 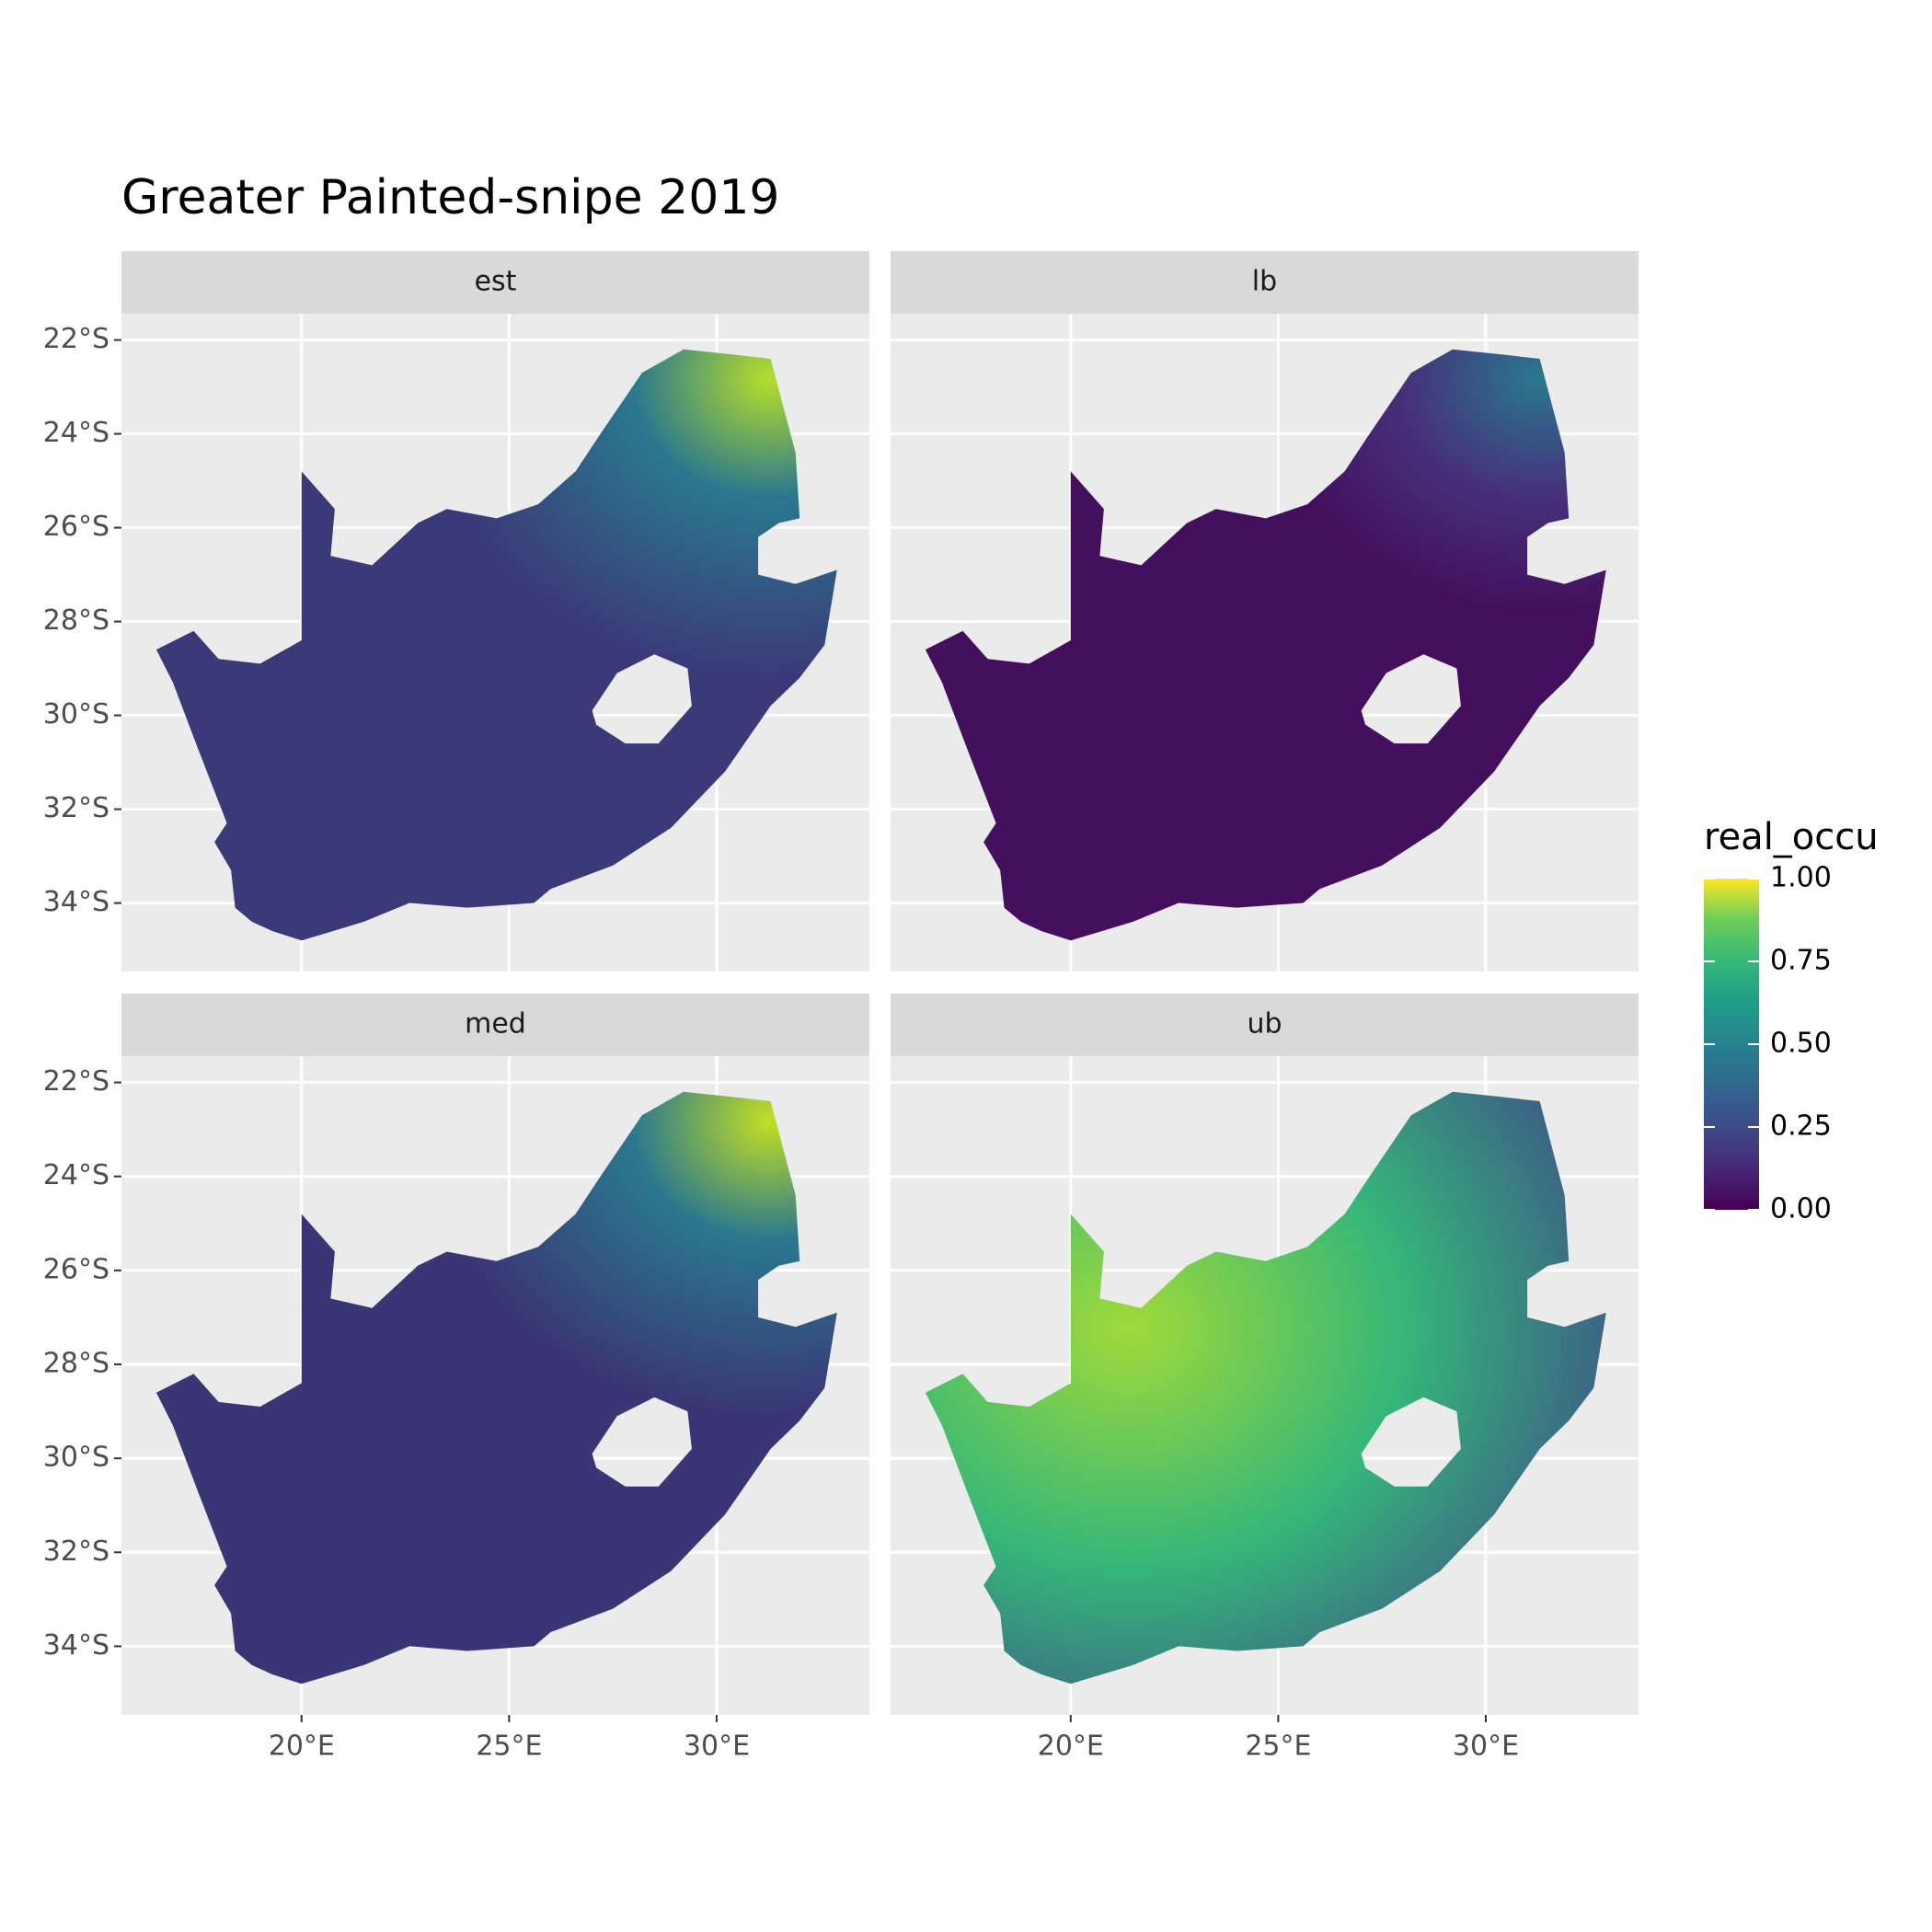 I want to click on strip-label: lb, so click(x=1264, y=282).